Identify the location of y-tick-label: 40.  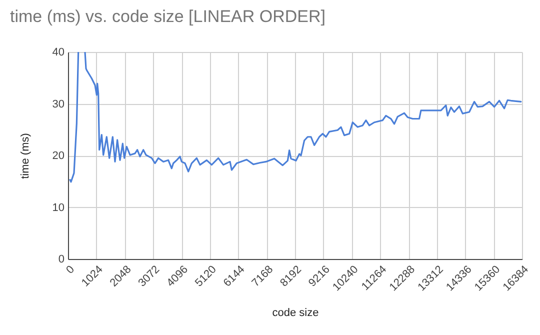
(58, 52).